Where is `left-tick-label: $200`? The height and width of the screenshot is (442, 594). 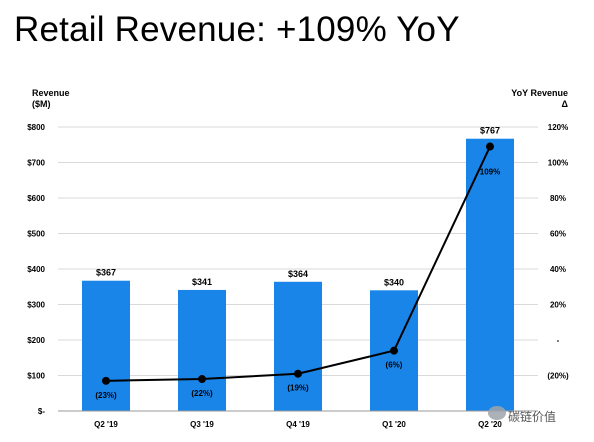
left-tick-label: $200 is located at coordinates (36, 340).